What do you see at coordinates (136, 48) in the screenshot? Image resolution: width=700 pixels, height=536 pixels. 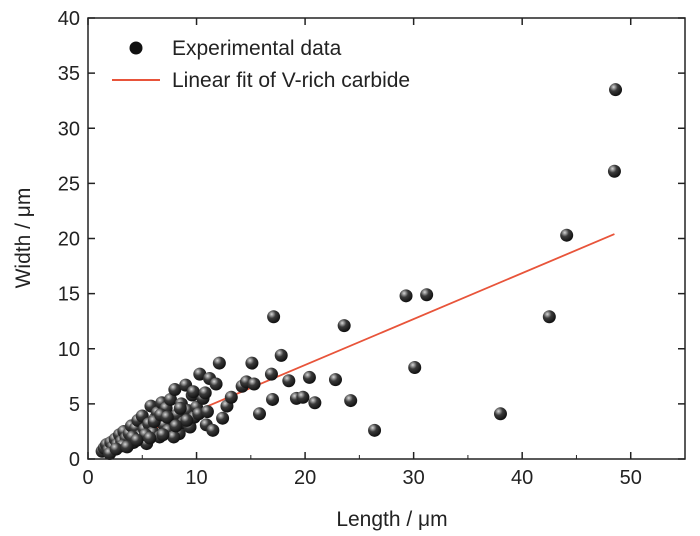 I see `legend-marker-experimental` at bounding box center [136, 48].